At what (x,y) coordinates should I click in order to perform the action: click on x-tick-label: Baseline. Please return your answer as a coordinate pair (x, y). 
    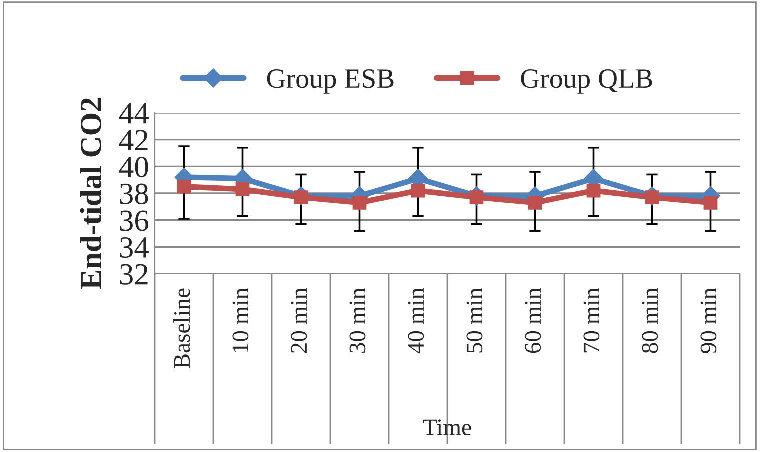
    Looking at the image, I should click on (182, 328).